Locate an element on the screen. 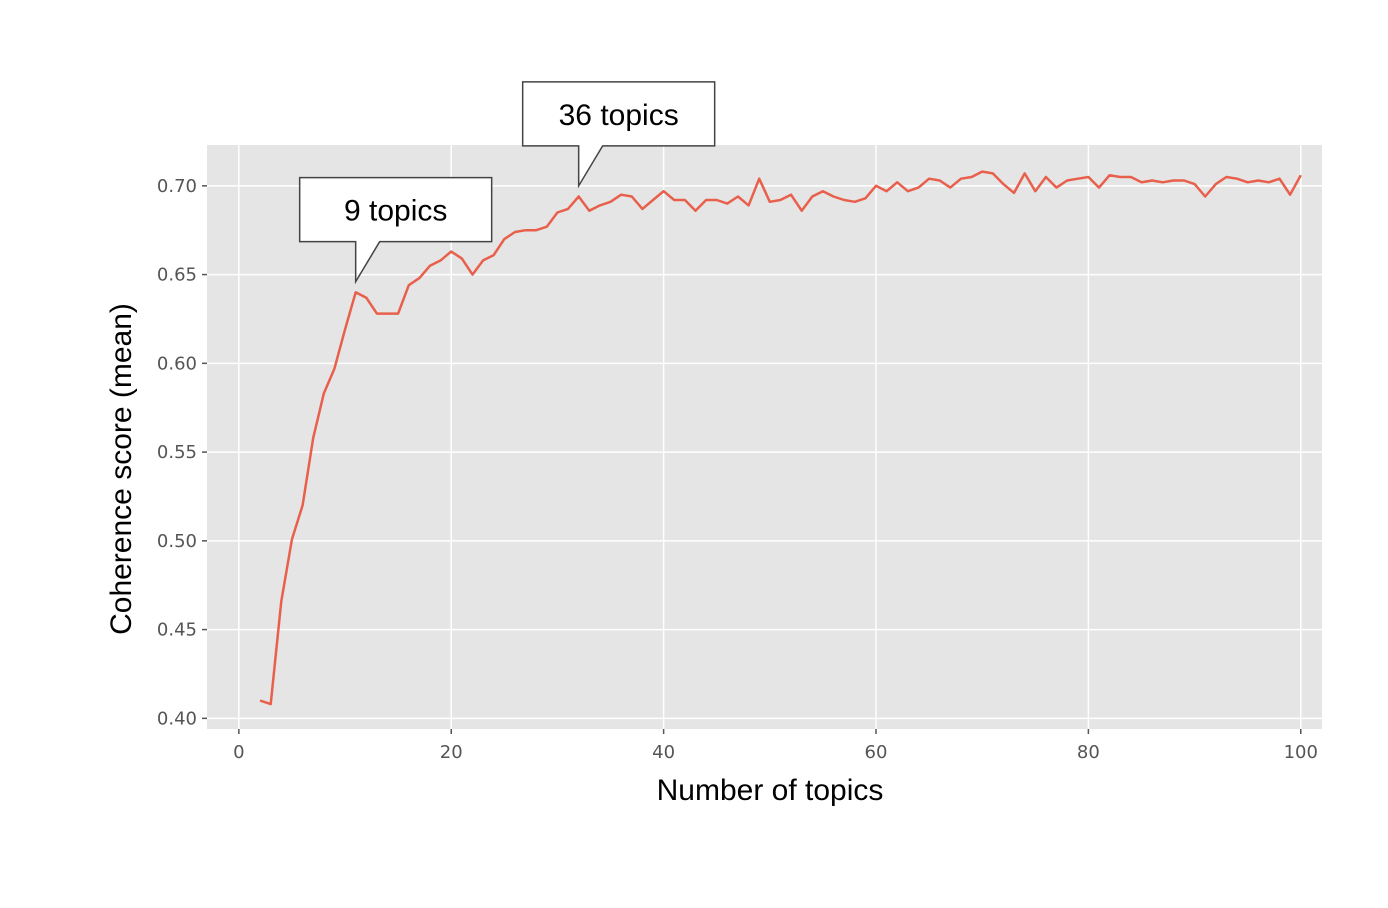 This screenshot has width=1388, height=908. y-axis-title: Coherence score (mean) is located at coordinates (121, 469).